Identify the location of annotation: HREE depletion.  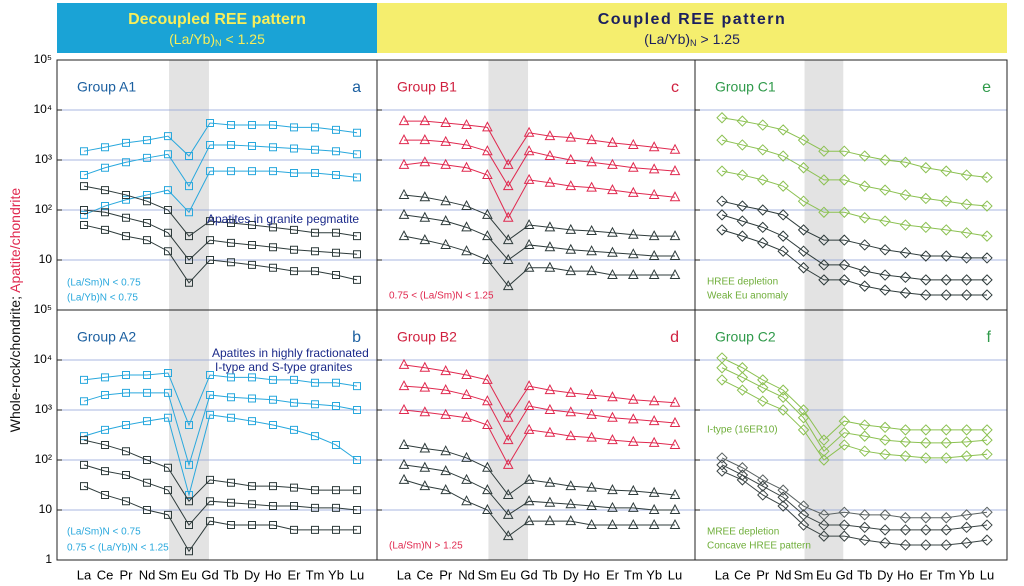
(742, 282).